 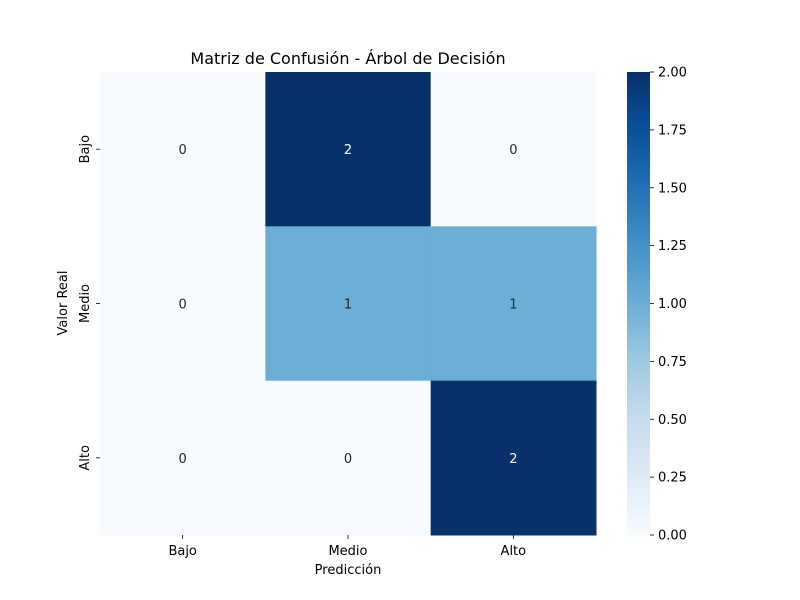 I want to click on colorbar-tick-label-4: 1.00, so click(x=672, y=304).